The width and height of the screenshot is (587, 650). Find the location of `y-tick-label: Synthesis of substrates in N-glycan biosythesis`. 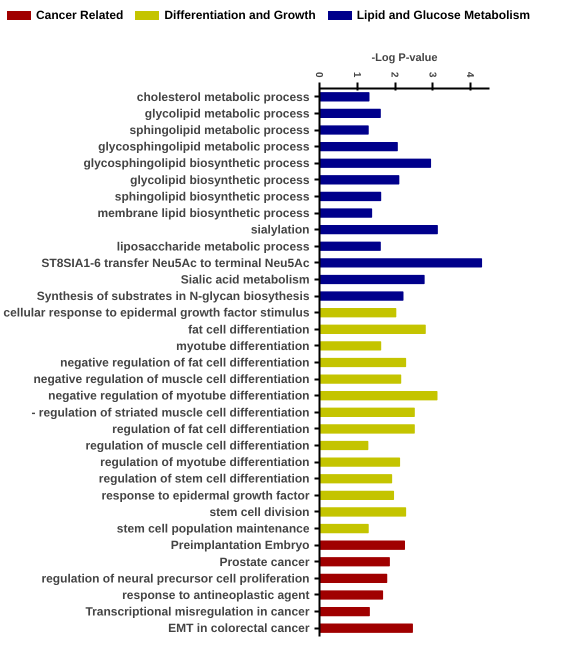

y-tick-label: Synthesis of substrates in N-glycan biosythesis is located at coordinates (173, 296).